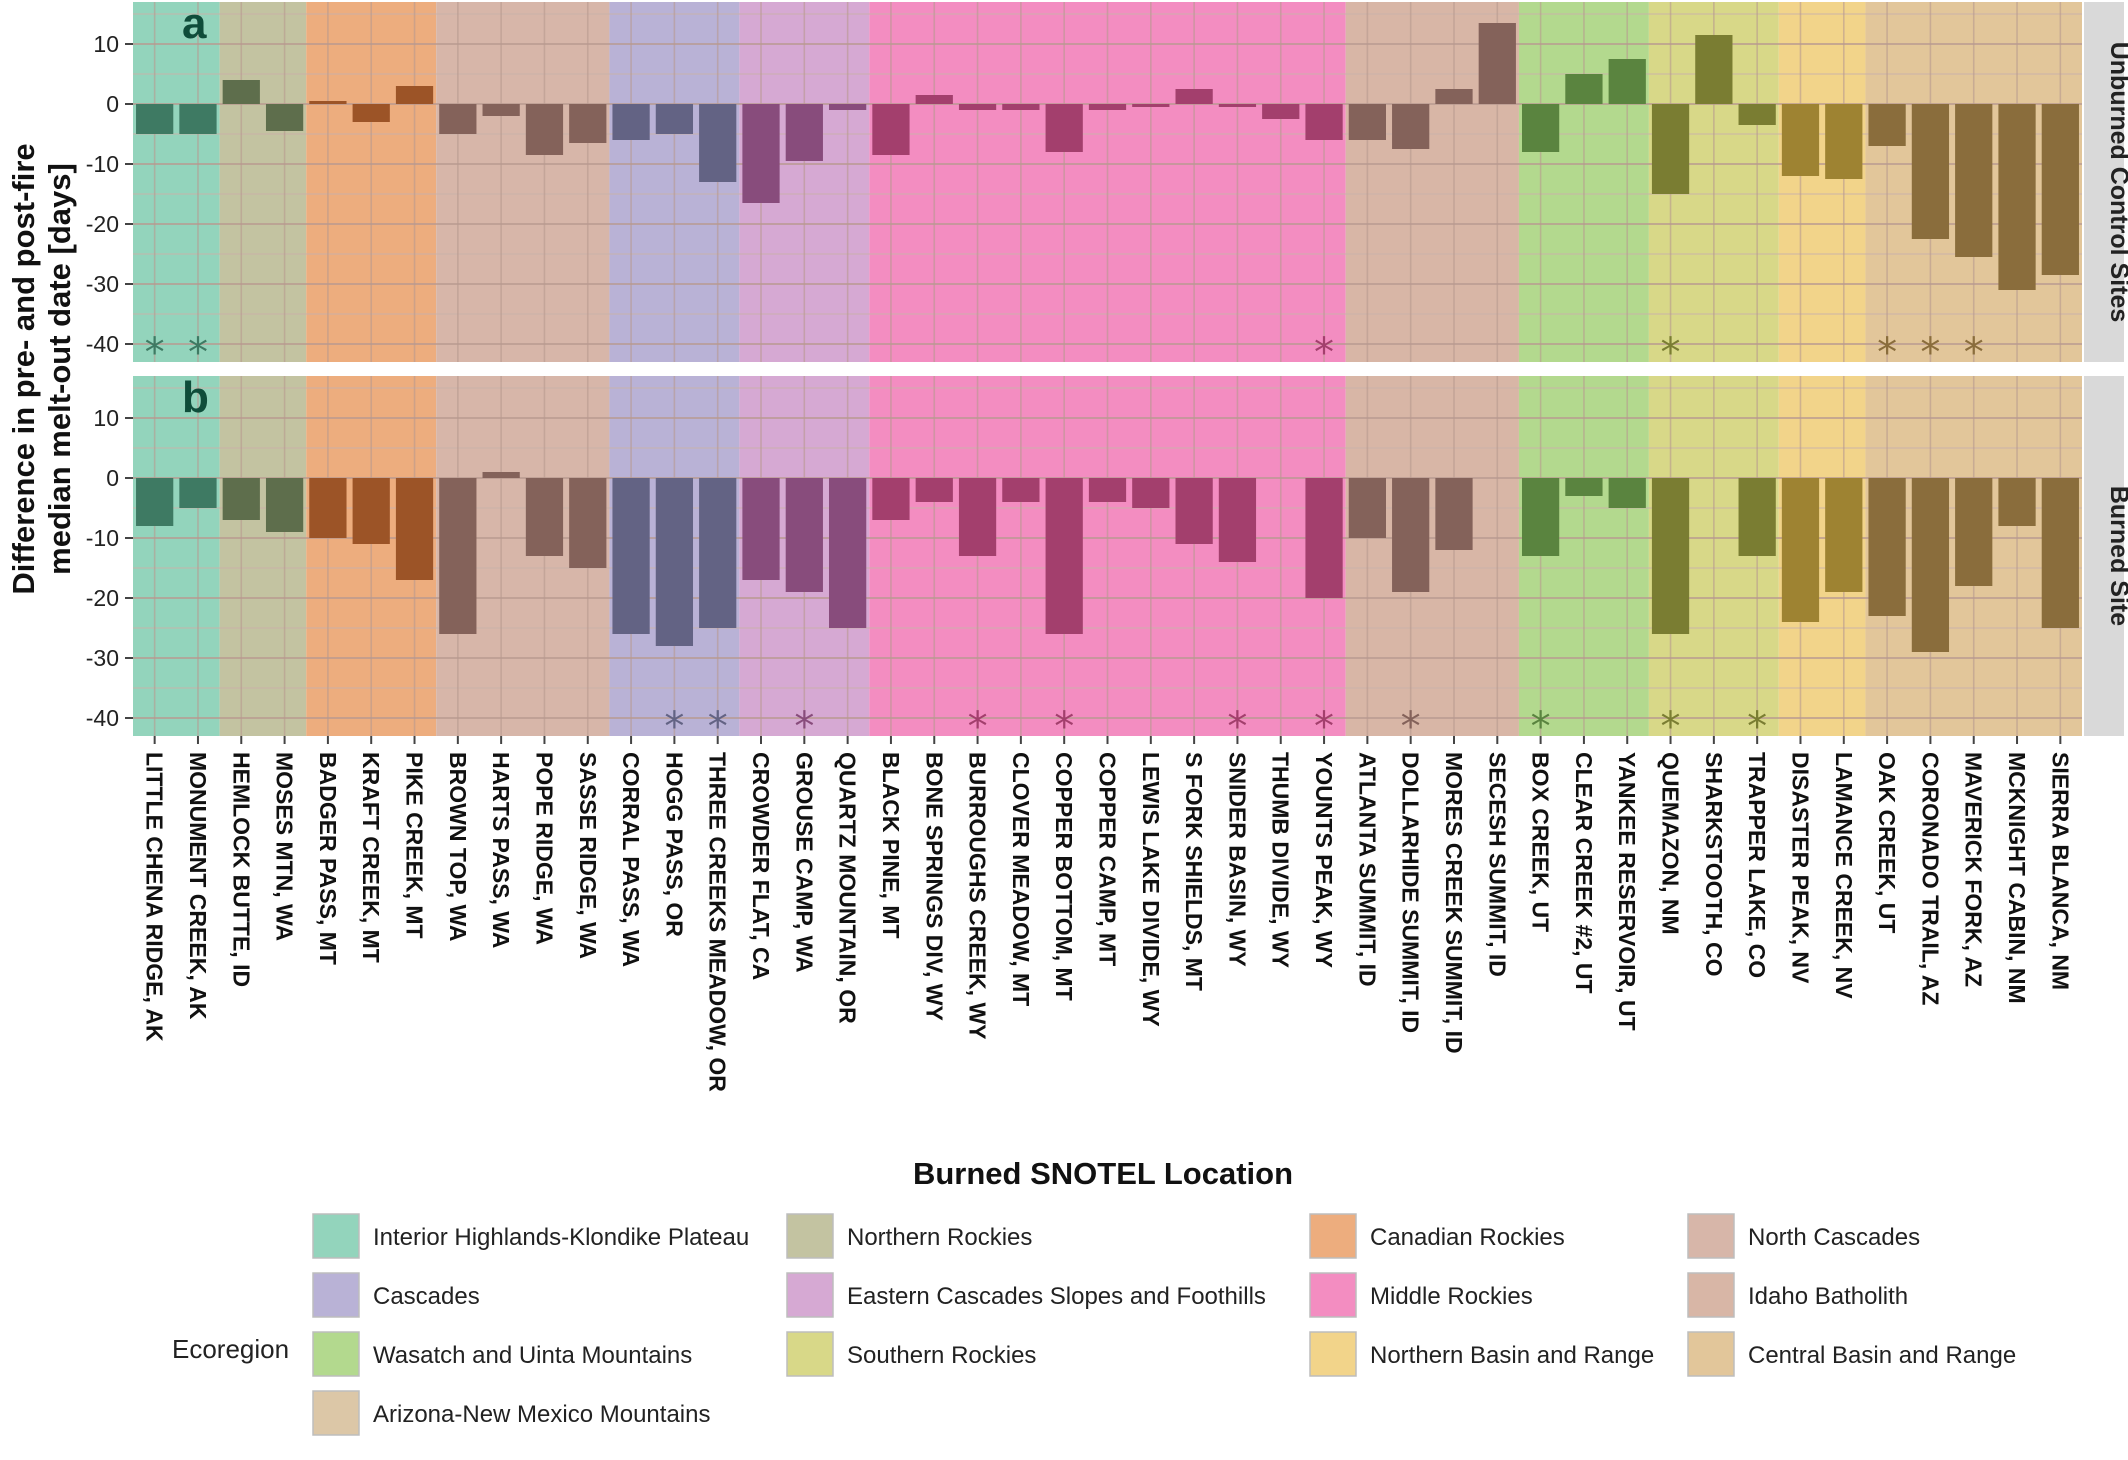 Image resolution: width=2128 pixels, height=1460 pixels. Describe the element at coordinates (674, 844) in the screenshot. I see `site-label: HOGG PASS, OR` at that location.